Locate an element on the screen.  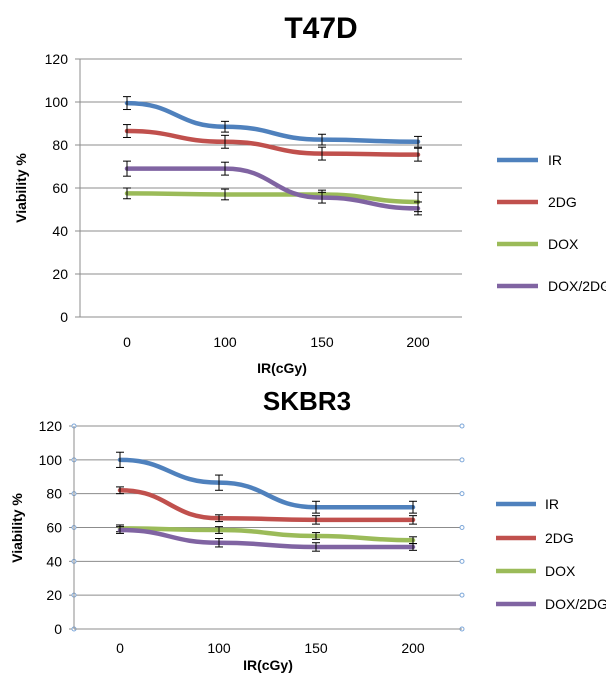
chart-title: SKBR3 is located at coordinates (307, 401).